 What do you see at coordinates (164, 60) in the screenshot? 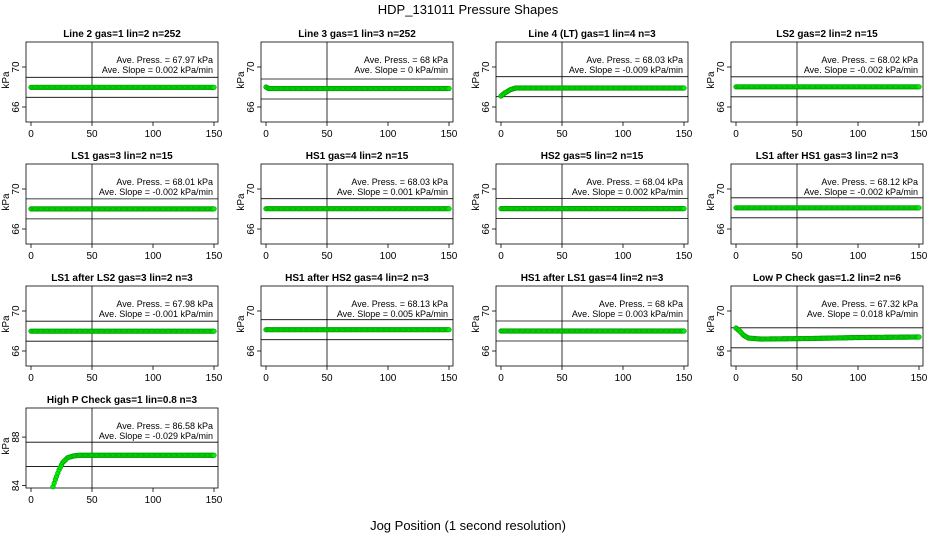
I see `stats-line-1: Ave. Press. = 67.97 kPa` at bounding box center [164, 60].